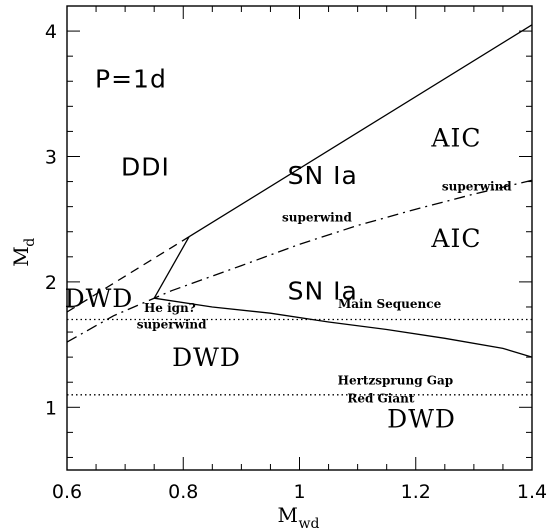  What do you see at coordinates (309, 522) in the screenshot?
I see `x-axis-label-subscript: wd` at bounding box center [309, 522].